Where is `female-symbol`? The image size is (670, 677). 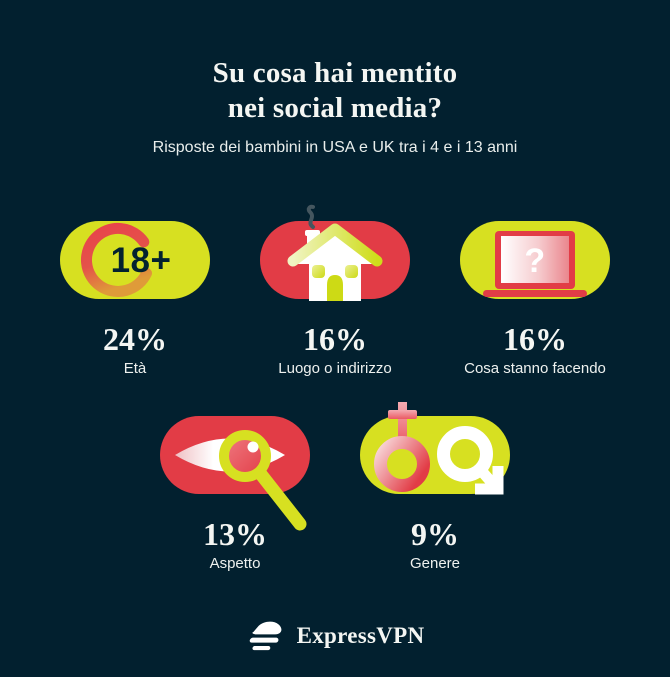 female-symbol is located at coordinates (402, 447).